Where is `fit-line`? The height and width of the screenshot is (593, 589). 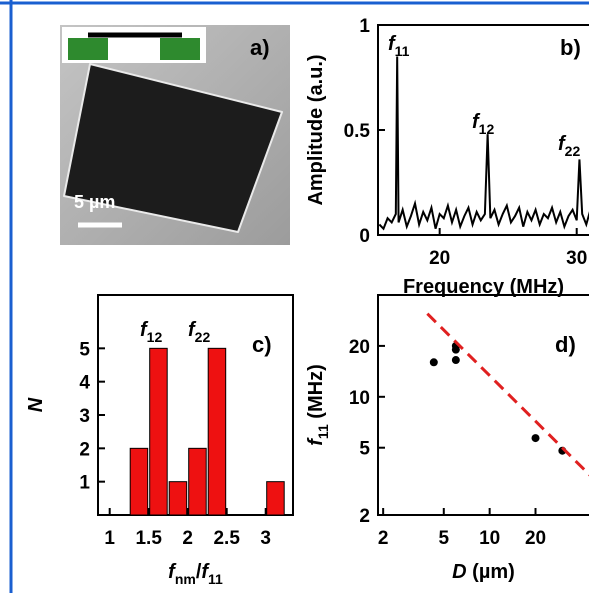
fit-line is located at coordinates (507, 394).